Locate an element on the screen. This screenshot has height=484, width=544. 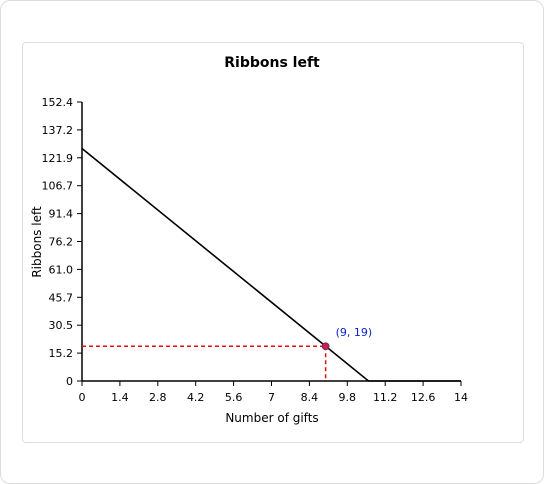
y-tick-label: 91.4 is located at coordinates (61, 214).